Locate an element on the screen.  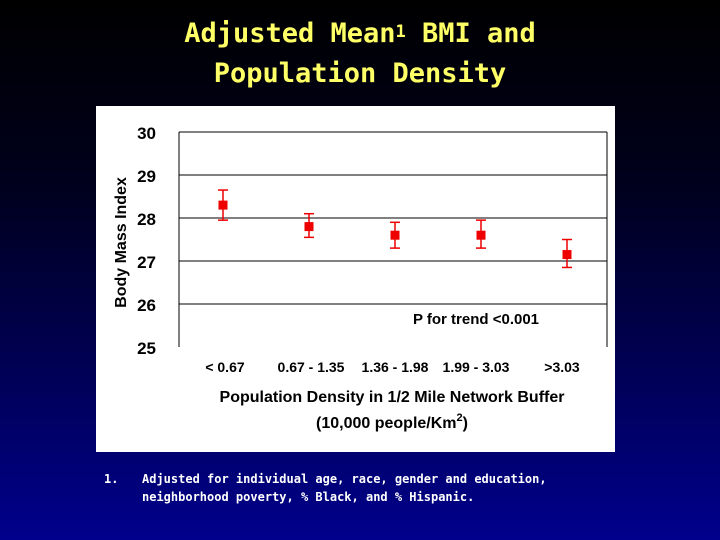
footnote-number: 1. is located at coordinates (111, 479).